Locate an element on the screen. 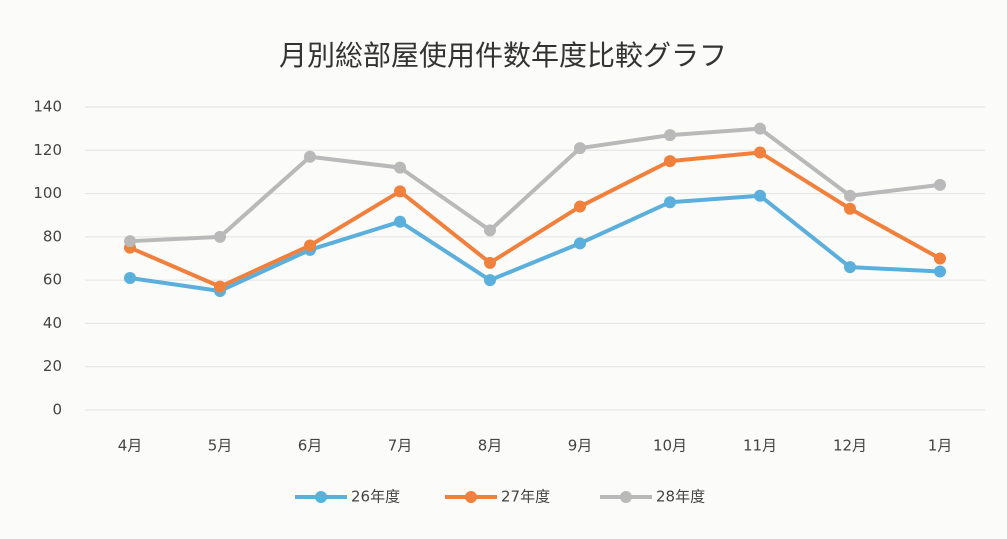 This screenshot has height=539, width=1007. x-tick-label: 1月 is located at coordinates (940, 446).